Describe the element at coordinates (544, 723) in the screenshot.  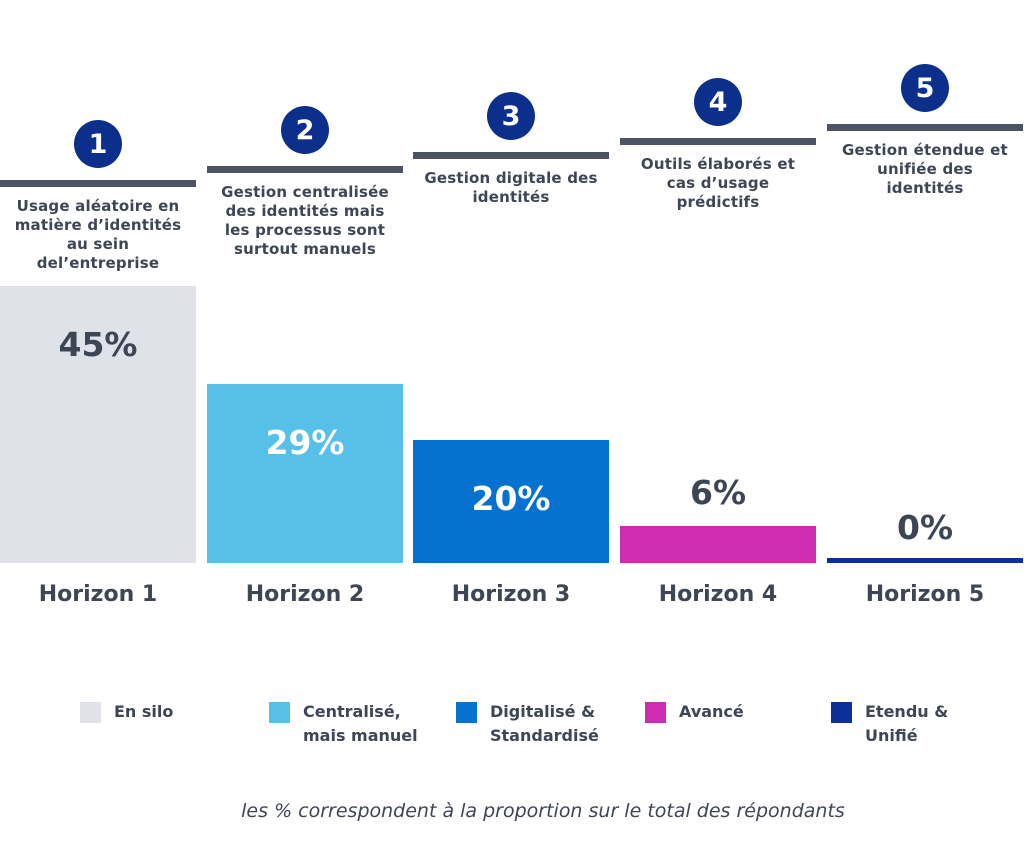
I see `legend-label: Digitalisé & Standardisé` at that location.